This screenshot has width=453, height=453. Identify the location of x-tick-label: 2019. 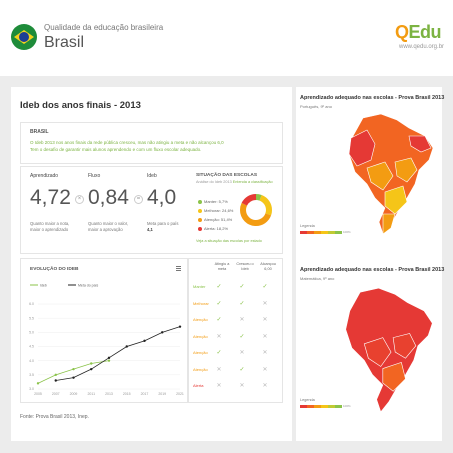
(162, 394).